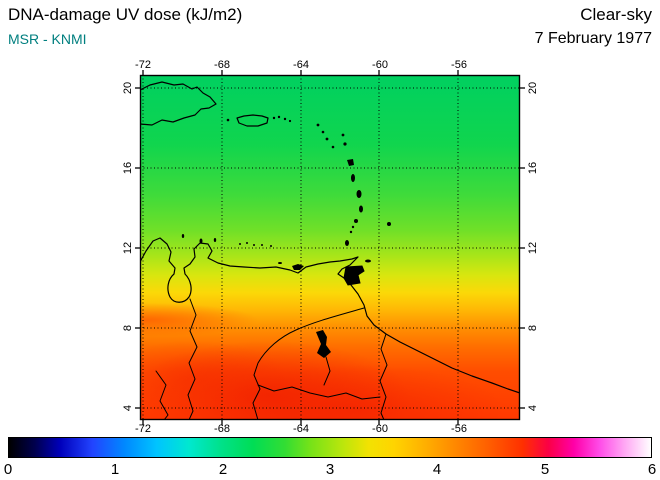 This screenshot has height=480, width=660. What do you see at coordinates (8, 469) in the screenshot?
I see `colorbar-tick-label: 0` at bounding box center [8, 469].